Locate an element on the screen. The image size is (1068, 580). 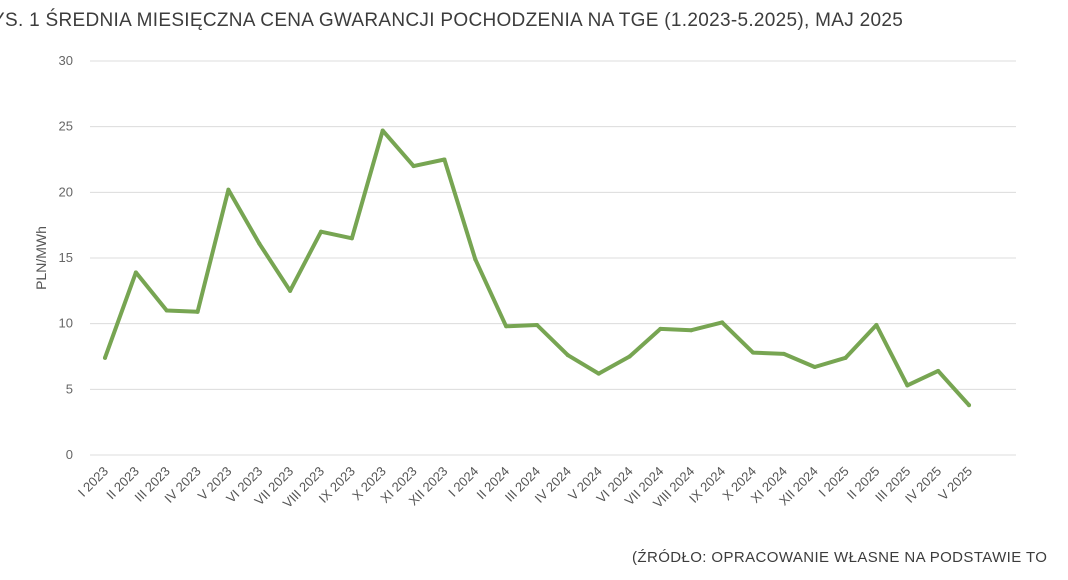
y-tick-label: 30 is located at coordinates (66, 60).